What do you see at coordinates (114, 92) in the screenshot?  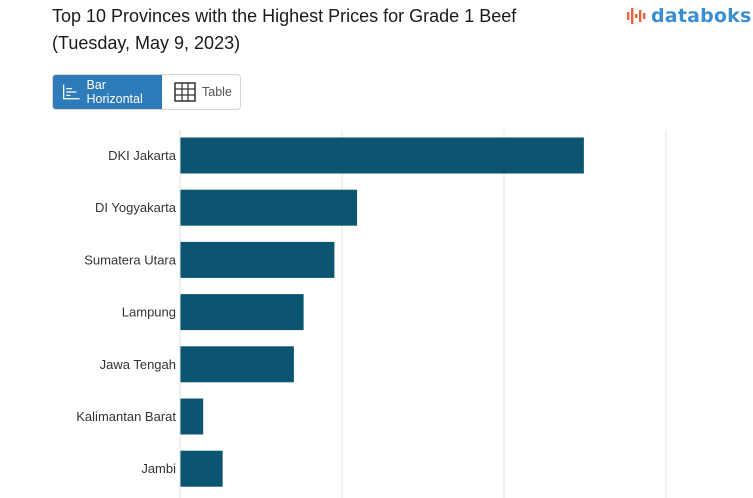 I see `bar-horizontal-label: Bar Horizontal` at bounding box center [114, 92].